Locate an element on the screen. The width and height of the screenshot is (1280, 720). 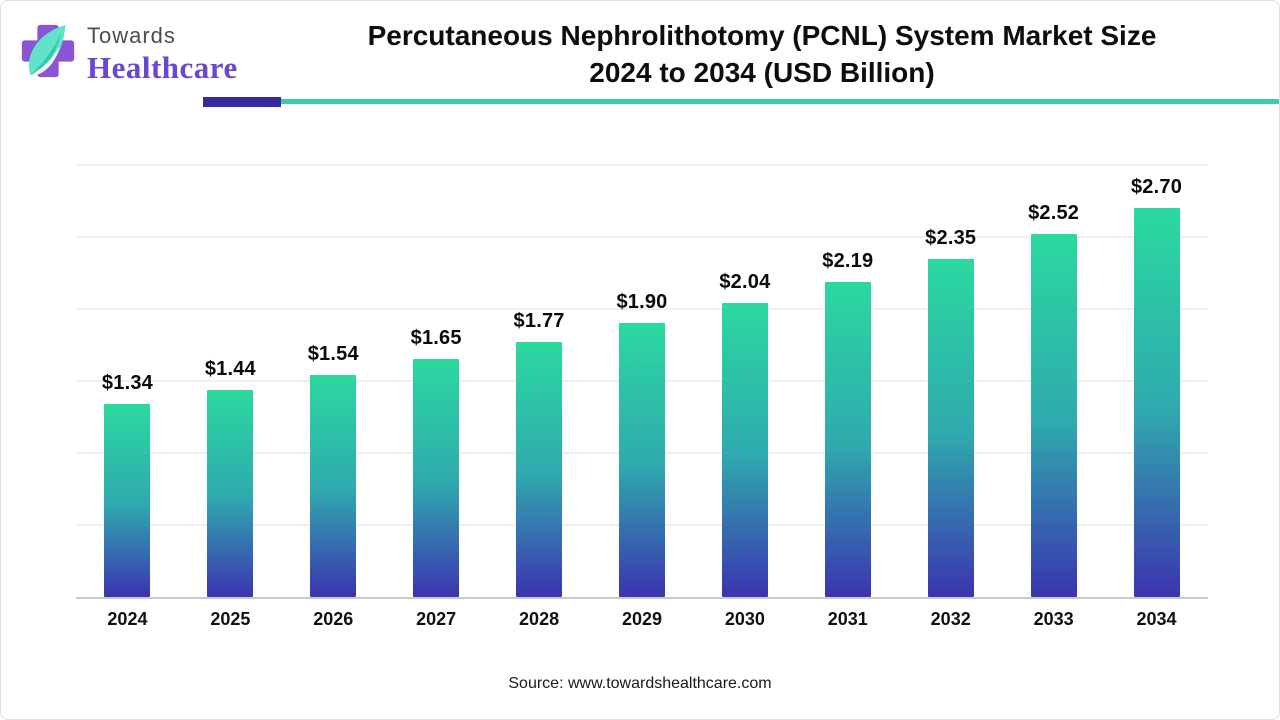
bar-column-2029: $1.90 is located at coordinates (642, 381).